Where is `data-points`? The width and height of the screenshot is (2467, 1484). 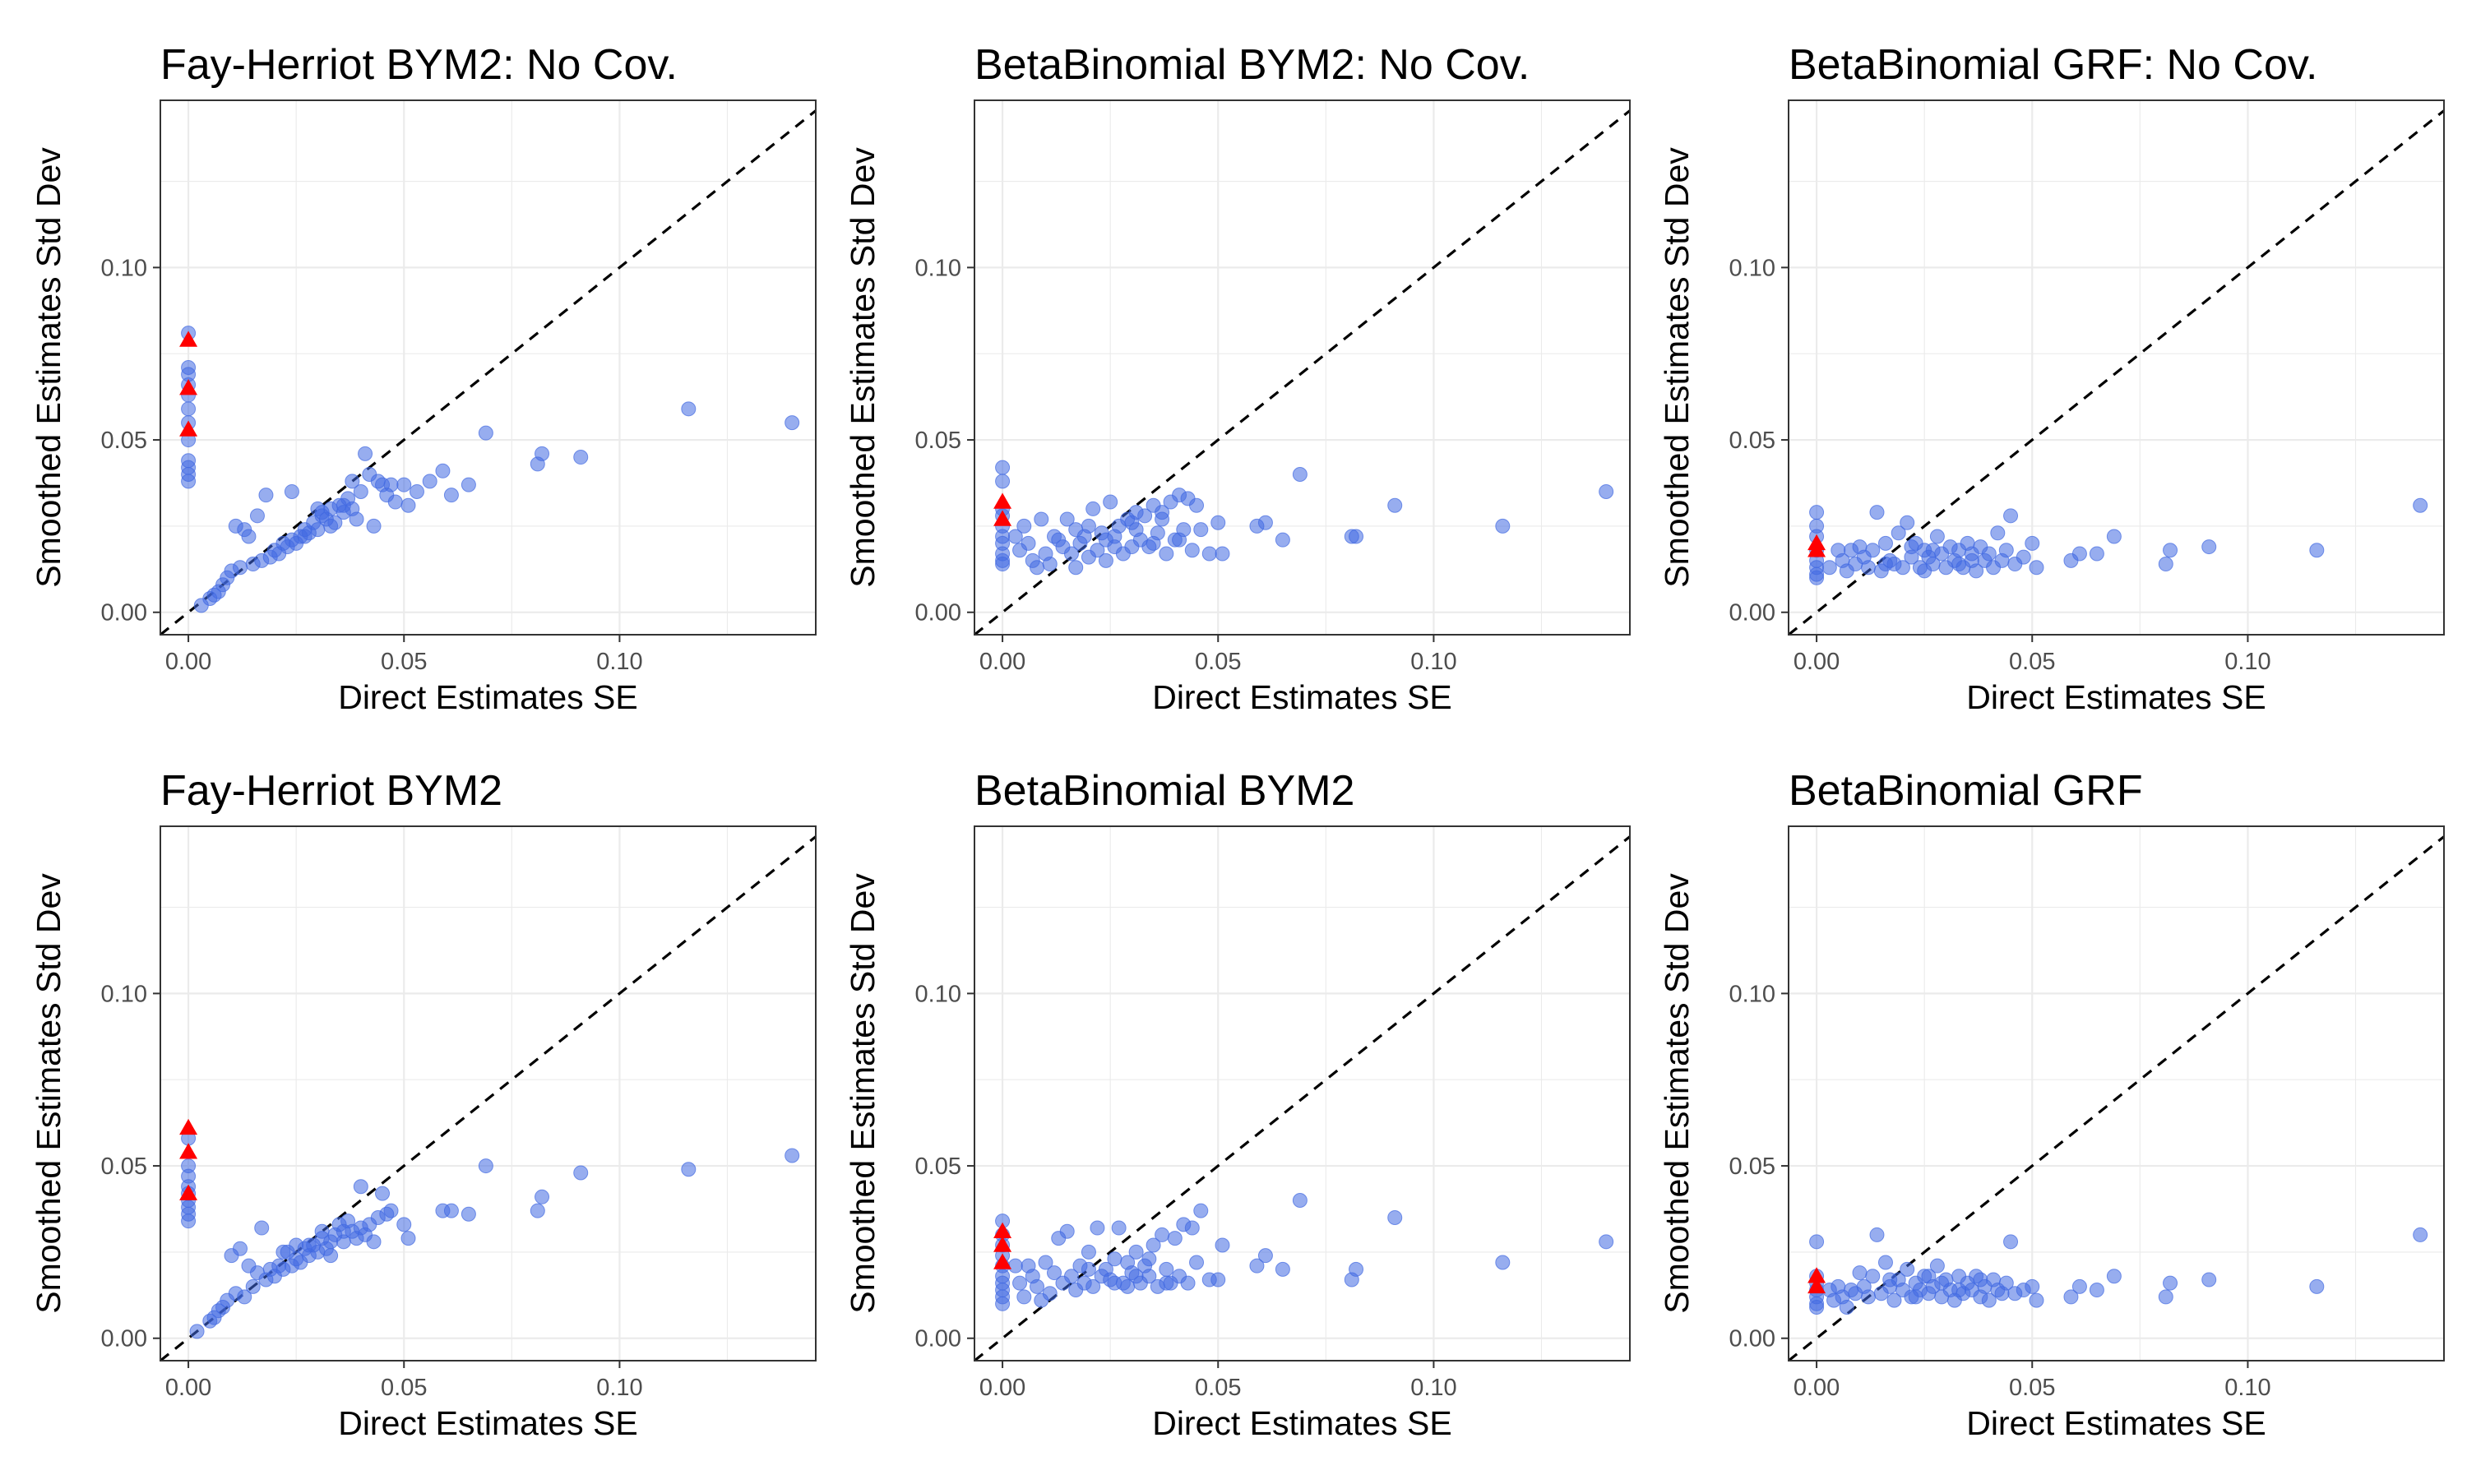 data-points is located at coordinates (490, 1228).